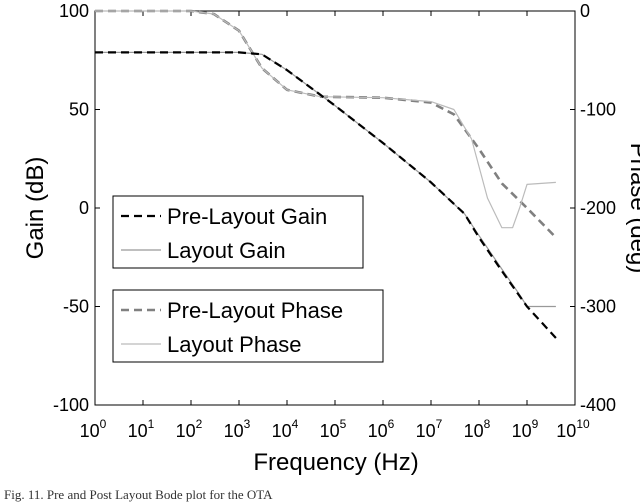  Describe the element at coordinates (35, 208) in the screenshot. I see `y-left-axis-label: Gain (dB)` at that location.